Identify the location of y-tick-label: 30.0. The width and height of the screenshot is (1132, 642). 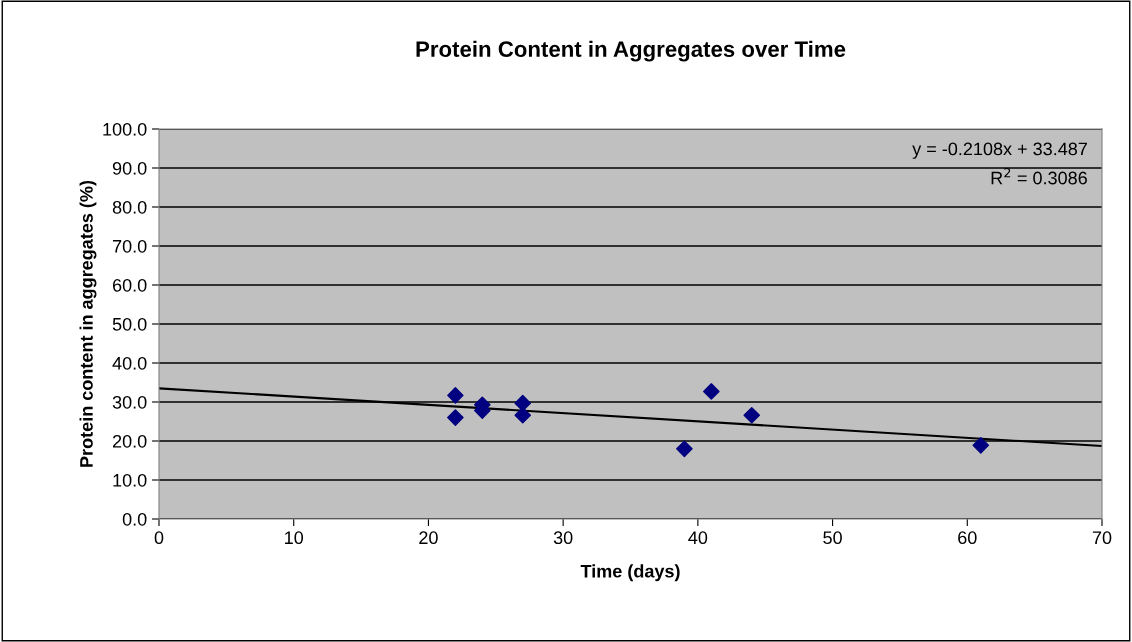
(129, 402).